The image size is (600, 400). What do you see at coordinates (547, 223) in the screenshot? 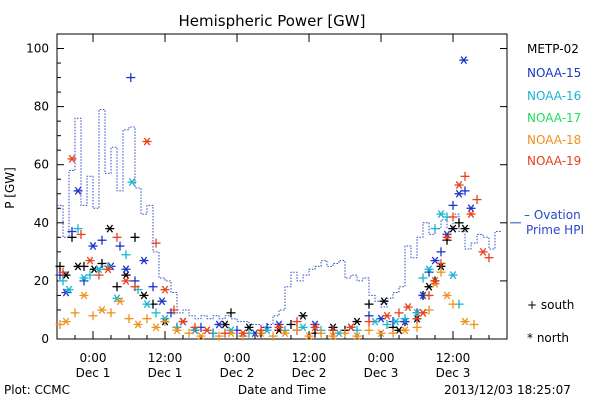
I see `legend-entry-ovation: – Ovation Prime HPI` at bounding box center [547, 223].